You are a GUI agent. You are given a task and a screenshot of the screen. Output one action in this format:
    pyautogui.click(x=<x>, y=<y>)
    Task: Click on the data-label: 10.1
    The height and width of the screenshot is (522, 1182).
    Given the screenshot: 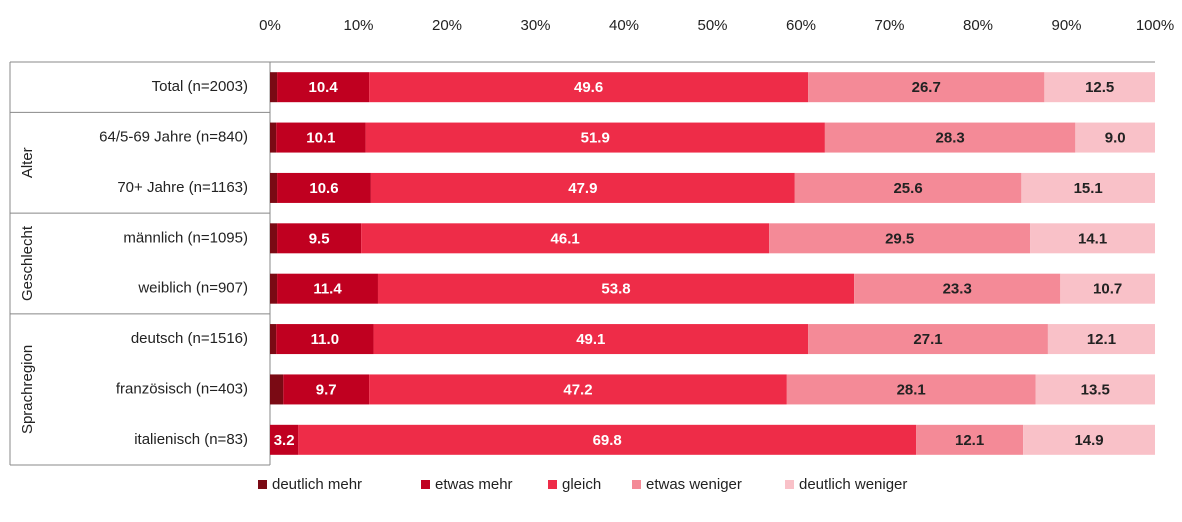 What is the action you would take?
    pyautogui.click(x=320, y=138)
    